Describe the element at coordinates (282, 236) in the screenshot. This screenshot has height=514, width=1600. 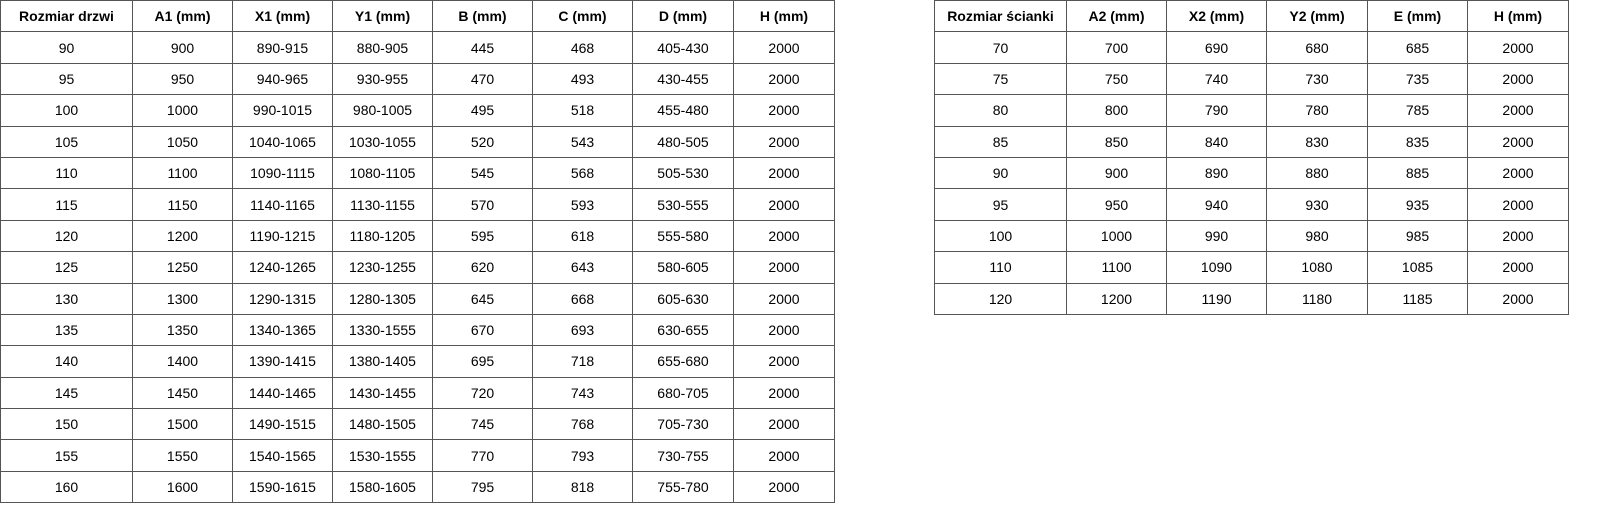
I see `table-cell: 1190-1215` at that location.